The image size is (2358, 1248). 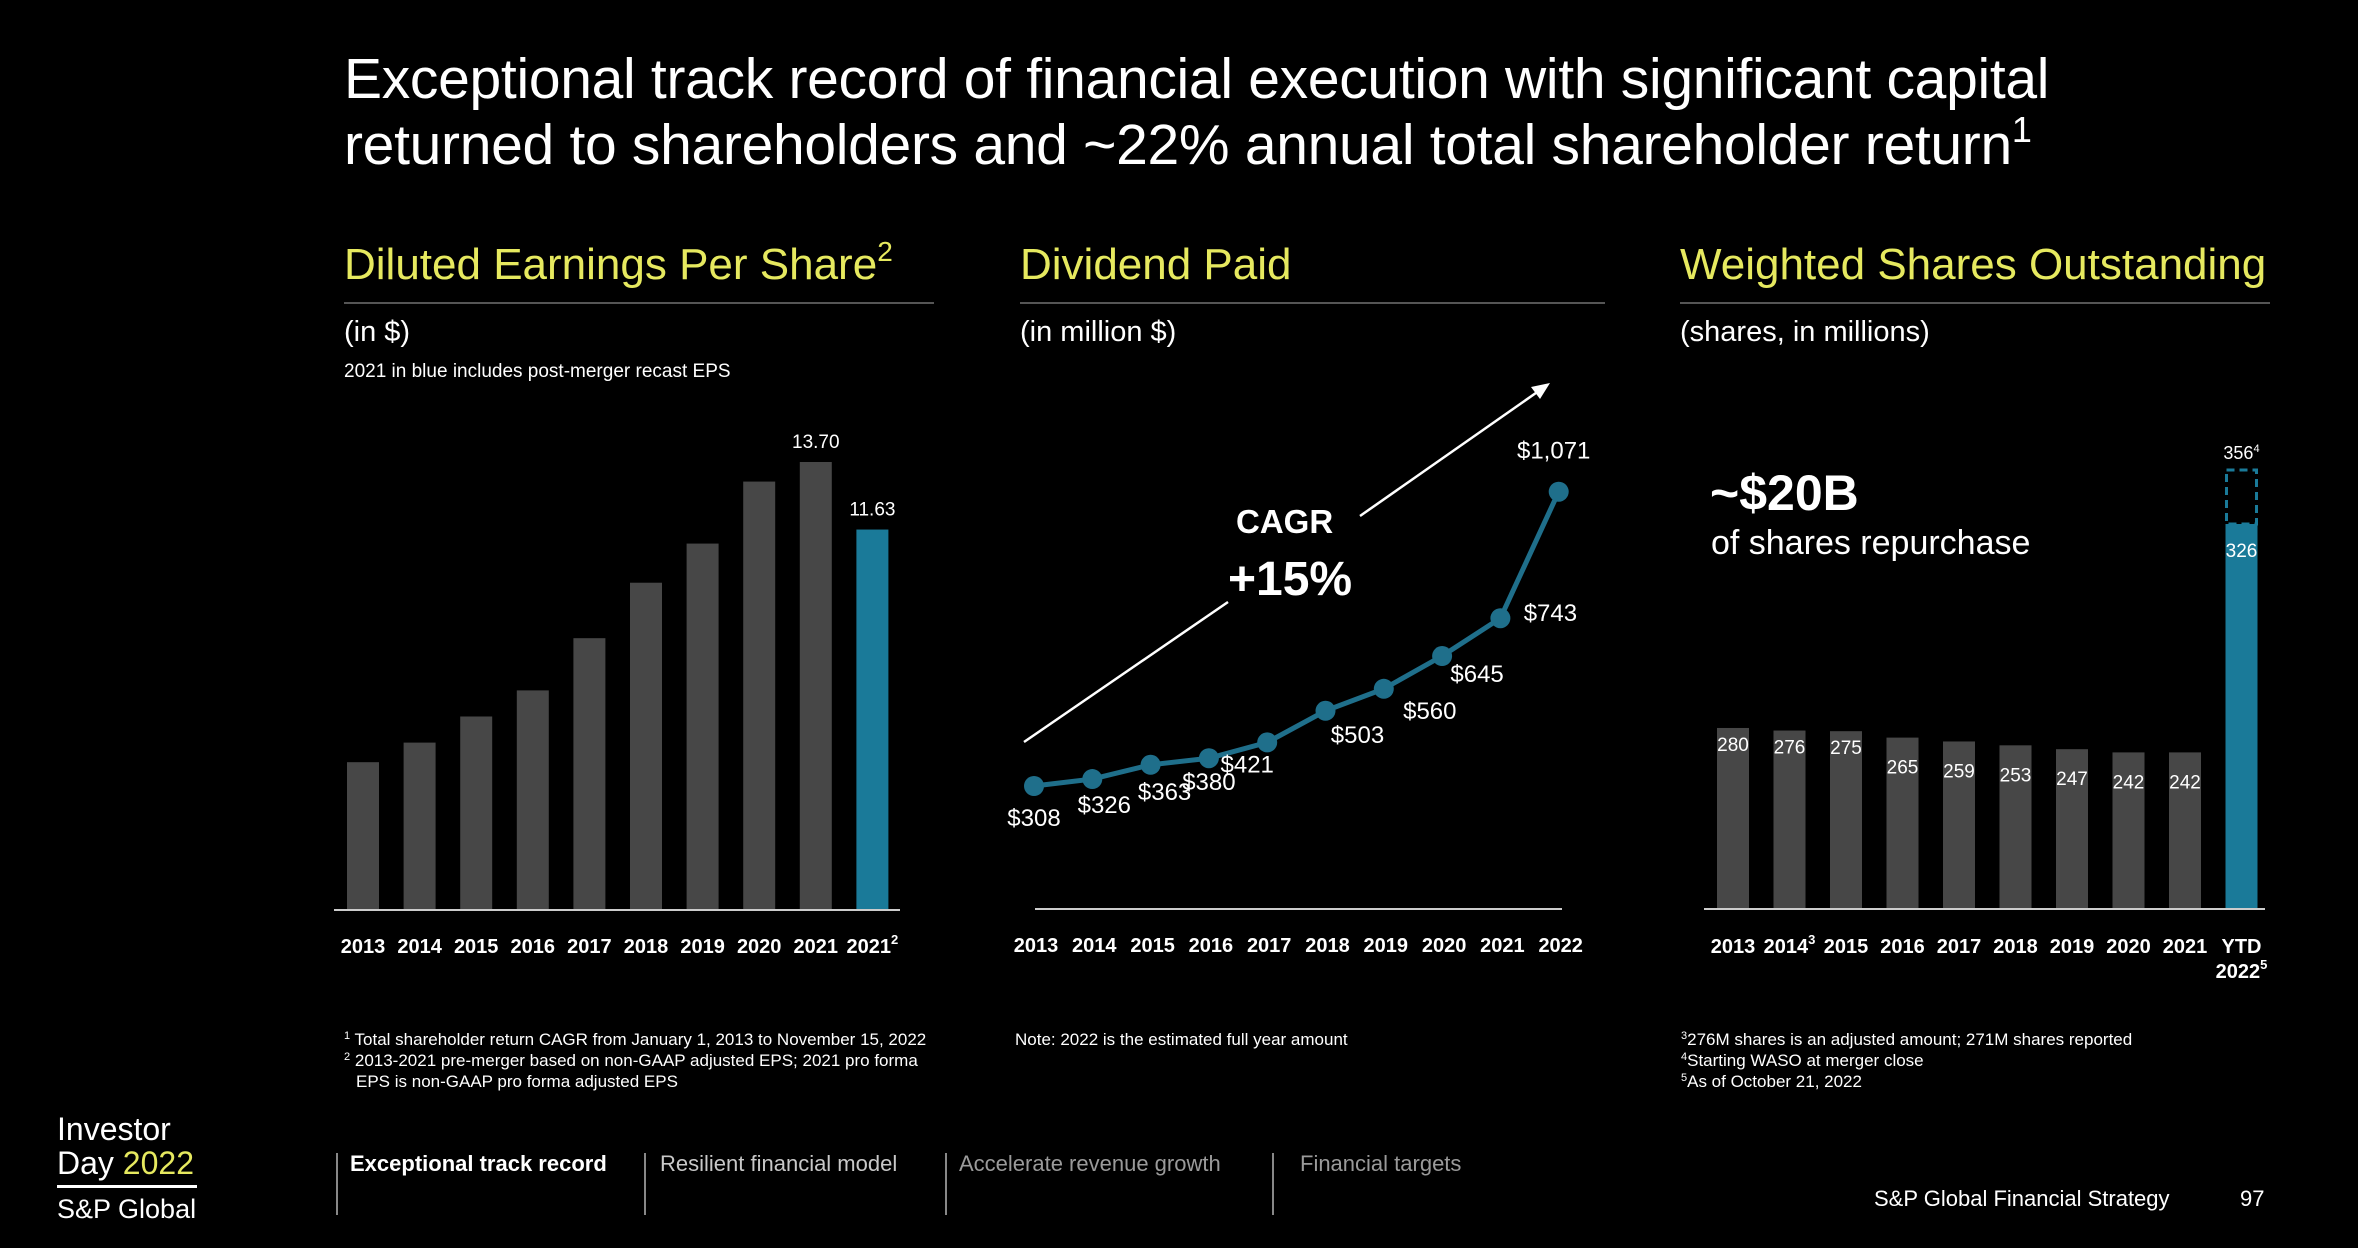 What do you see at coordinates (1247, 764) in the screenshot?
I see `dividend-data-label: $421` at bounding box center [1247, 764].